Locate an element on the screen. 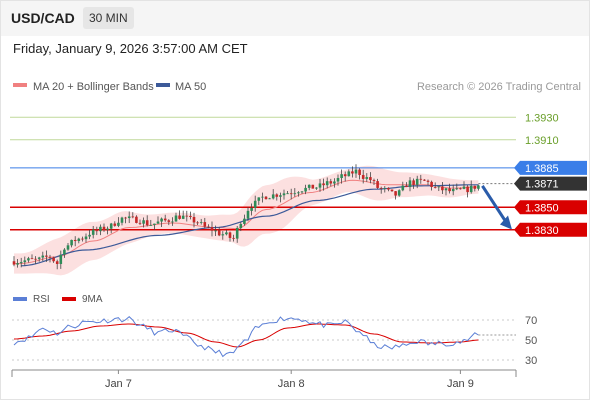 Image resolution: width=590 pixels, height=400 pixels. rsi-tick-70: 70 is located at coordinates (531, 321).